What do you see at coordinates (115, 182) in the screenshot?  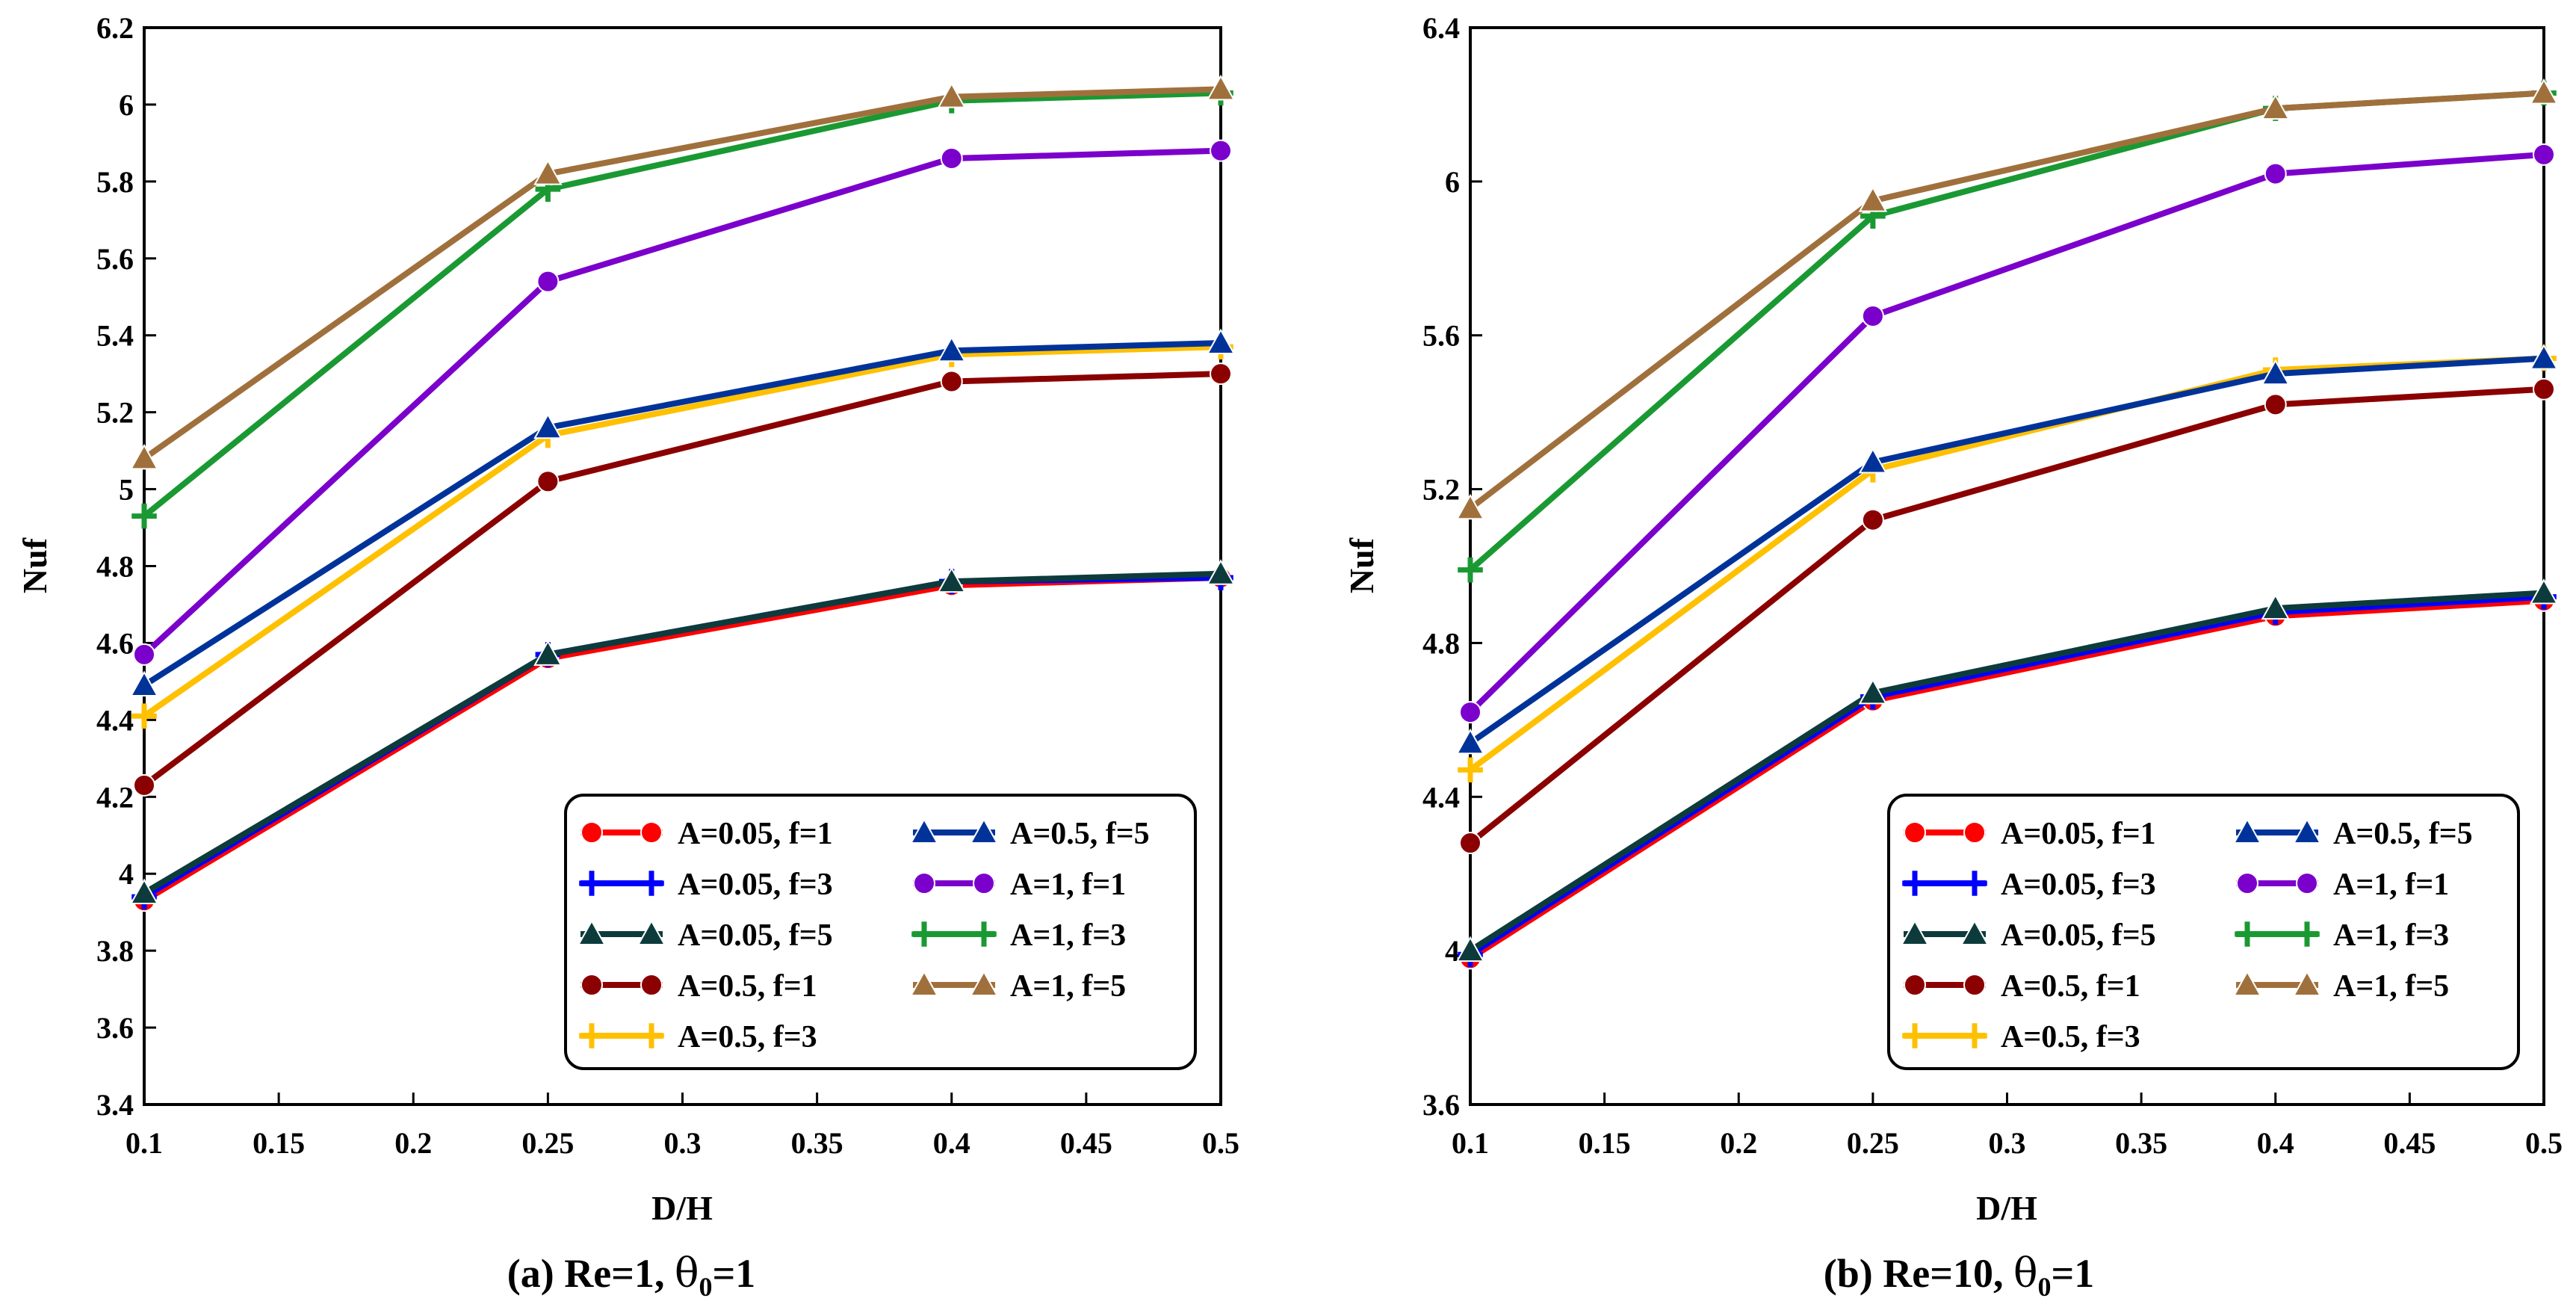 I see `y-tick-label: 5.8` at bounding box center [115, 182].